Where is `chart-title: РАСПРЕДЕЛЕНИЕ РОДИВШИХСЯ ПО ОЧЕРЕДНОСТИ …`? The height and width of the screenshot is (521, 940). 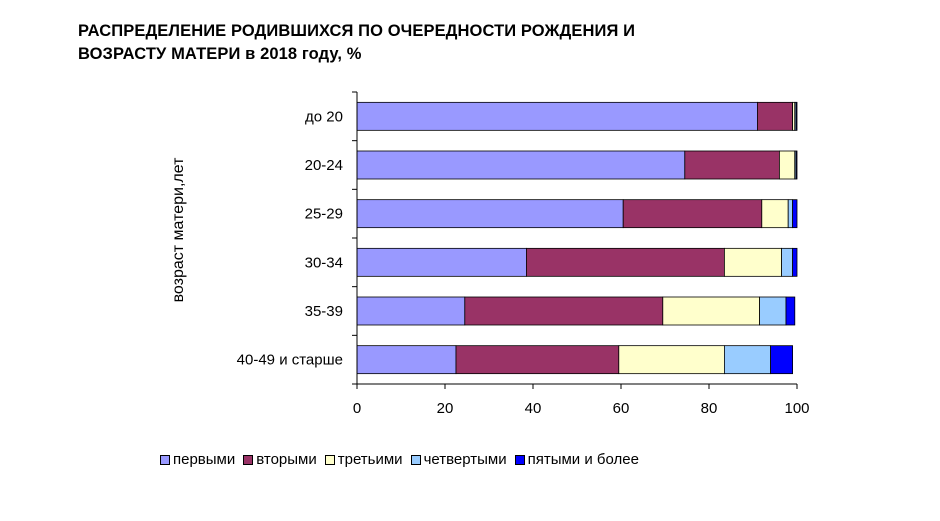
chart-title: РАСПРЕДЕЛЕНИЕ РОДИВШИХСЯ ПО ОЧЕРЕДНОСТИ … is located at coordinates (356, 43).